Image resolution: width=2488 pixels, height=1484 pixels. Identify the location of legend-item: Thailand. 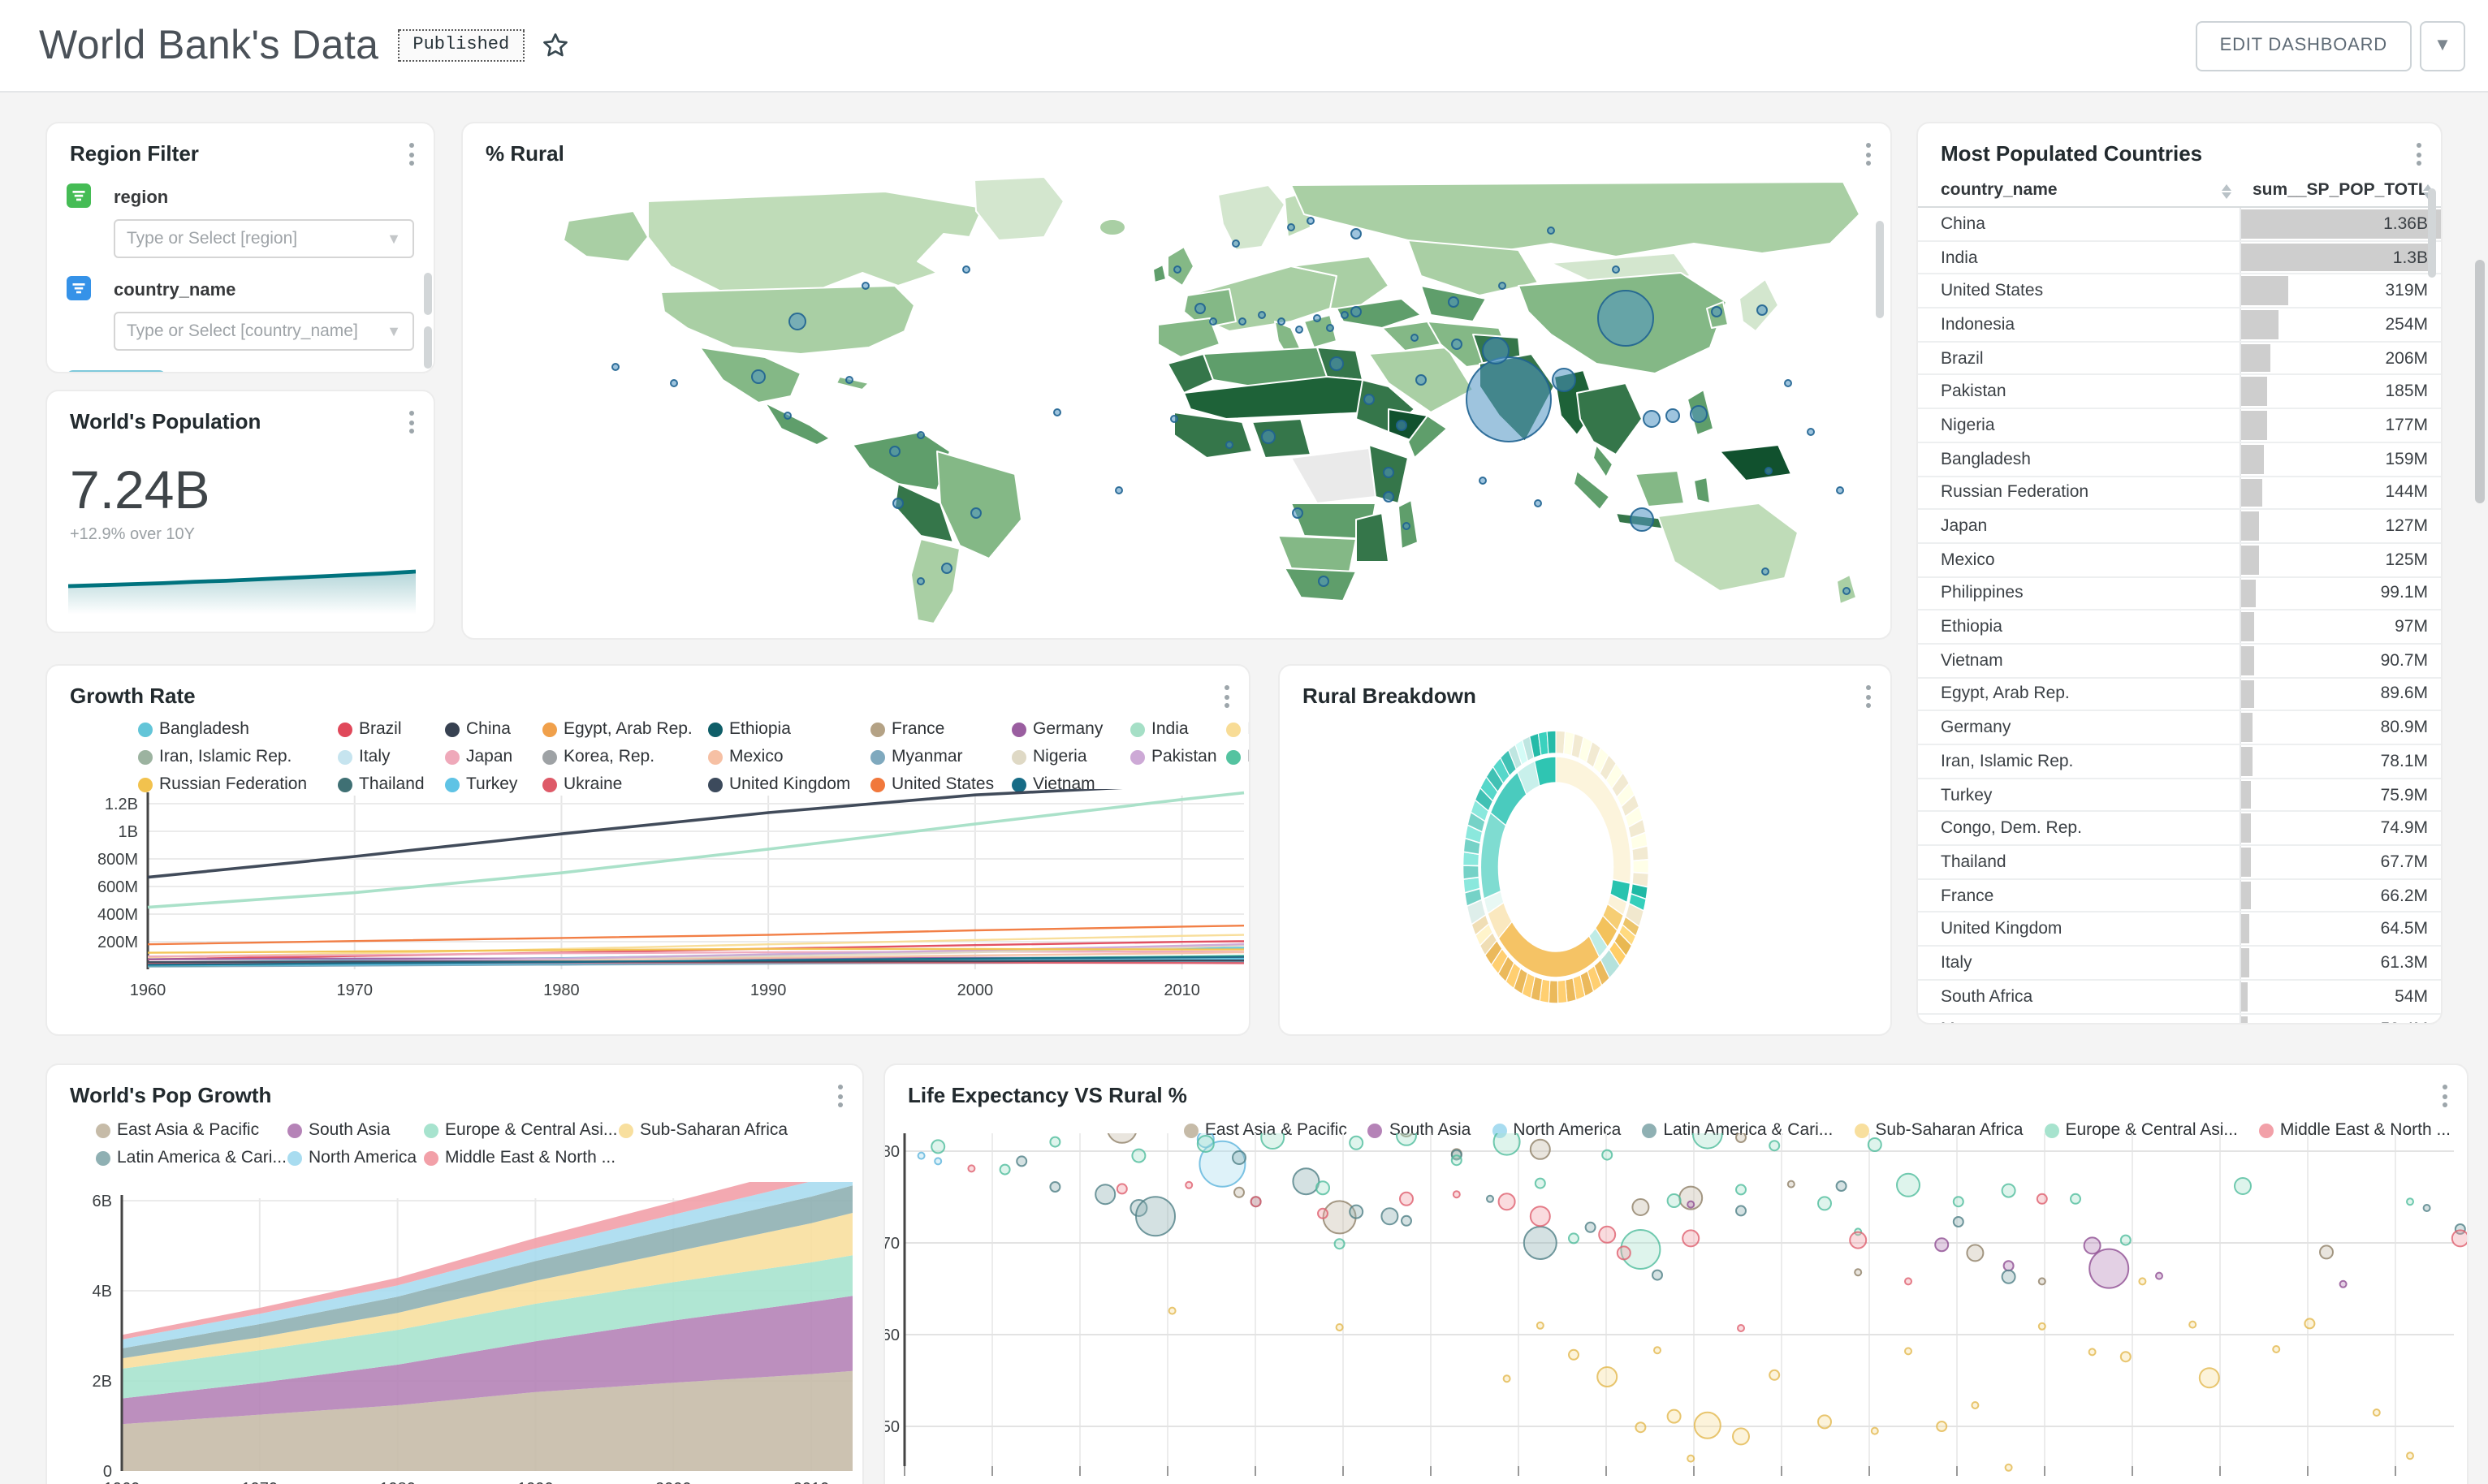
(391, 784).